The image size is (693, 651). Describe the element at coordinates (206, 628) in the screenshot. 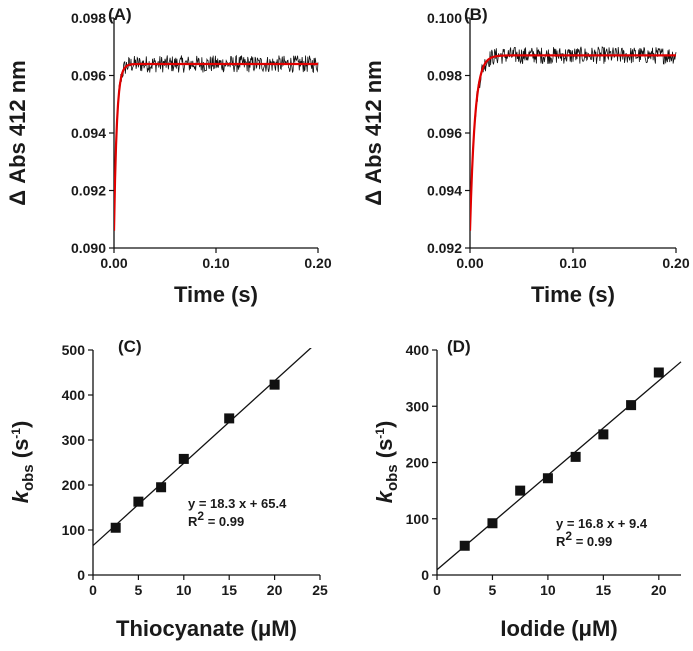

I see `x-axis-title: Thiocyanate (μM)` at that location.